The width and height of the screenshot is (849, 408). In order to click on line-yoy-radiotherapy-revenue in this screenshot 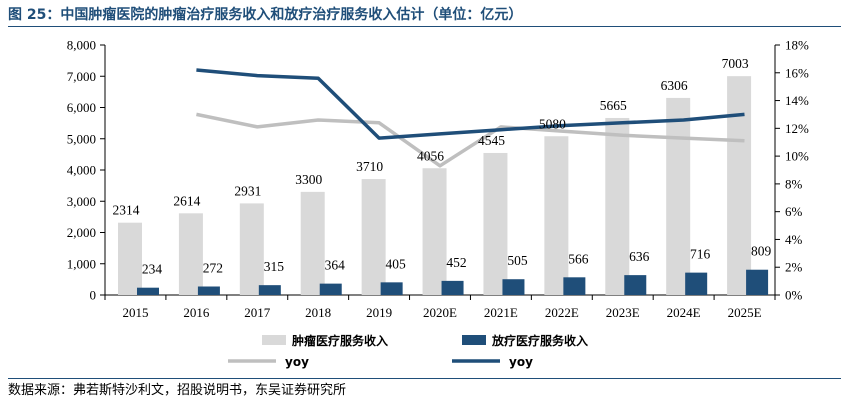, I will do `click(470, 104)`.